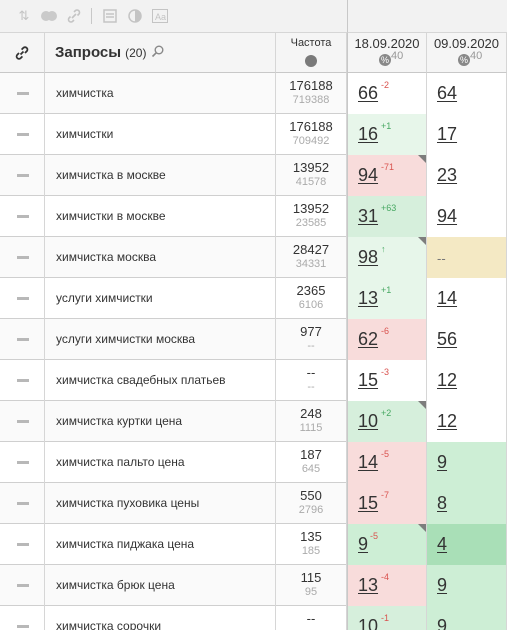  What do you see at coordinates (467, 53) in the screenshot?
I see `date-column-header-2: 09.09.2020 % 40` at bounding box center [467, 53].